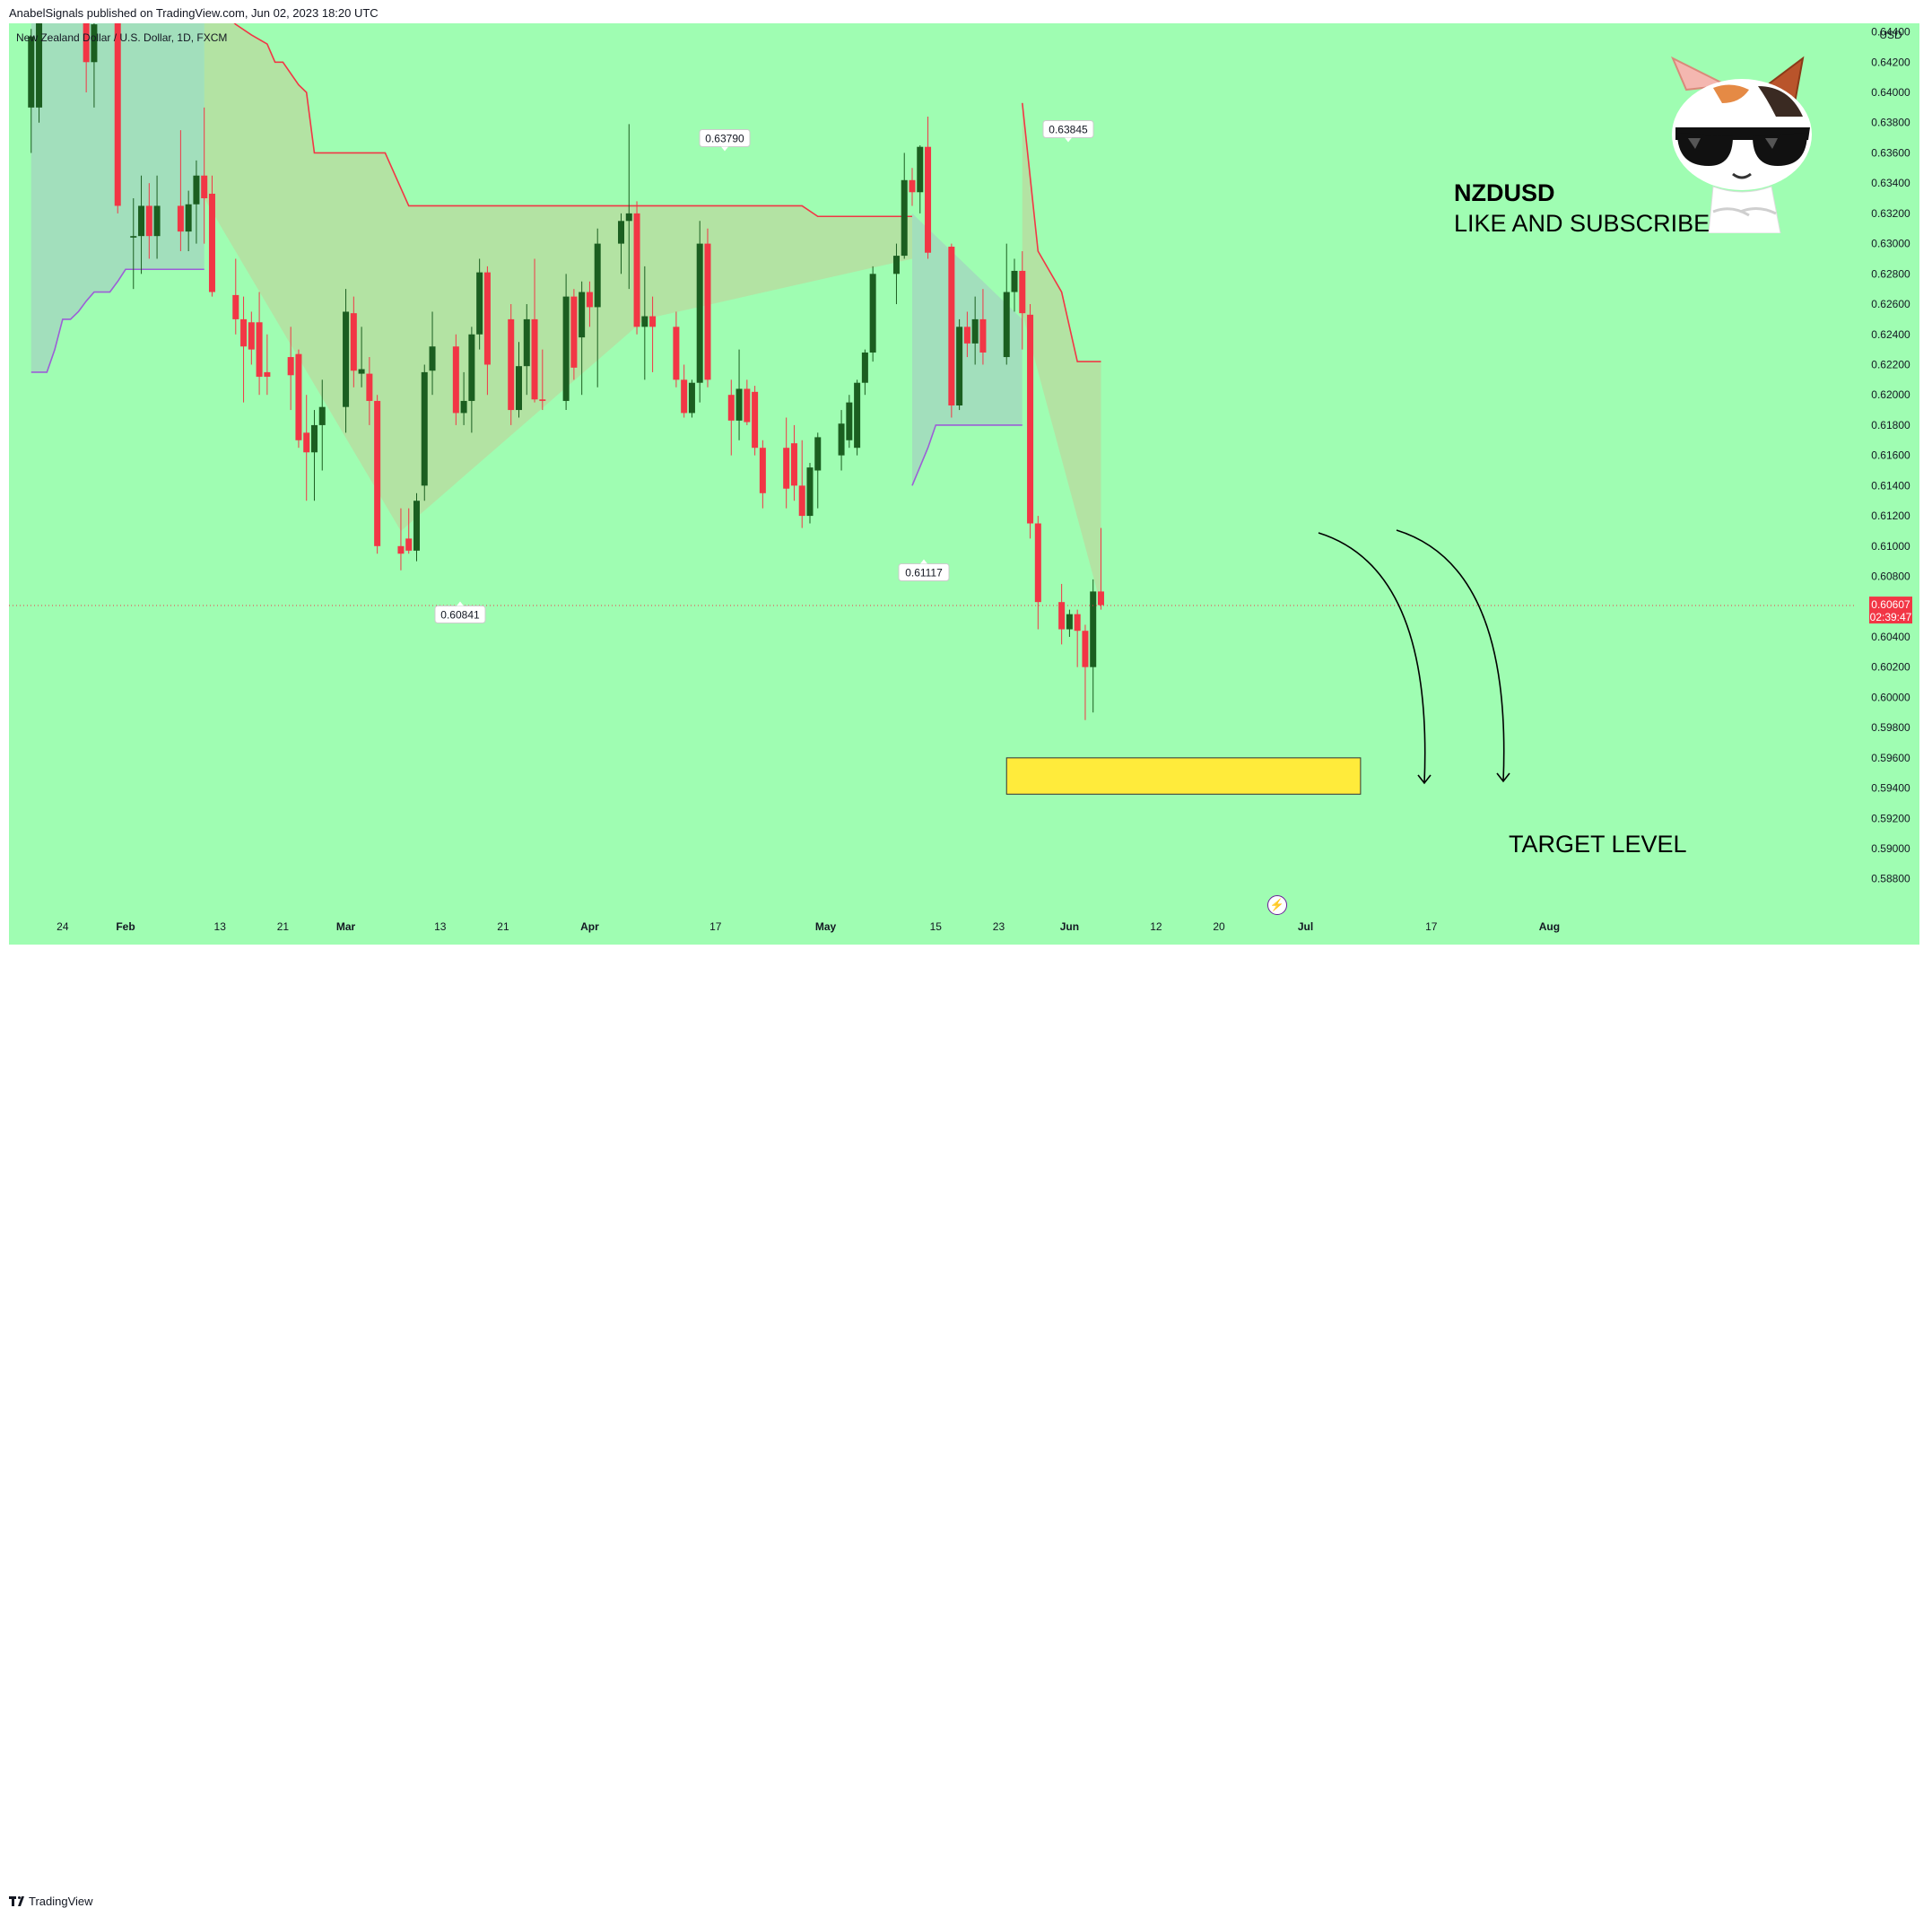 The width and height of the screenshot is (1932, 1908). What do you see at coordinates (924, 573) in the screenshot?
I see `pivot-label-text: 0.61117` at bounding box center [924, 573].